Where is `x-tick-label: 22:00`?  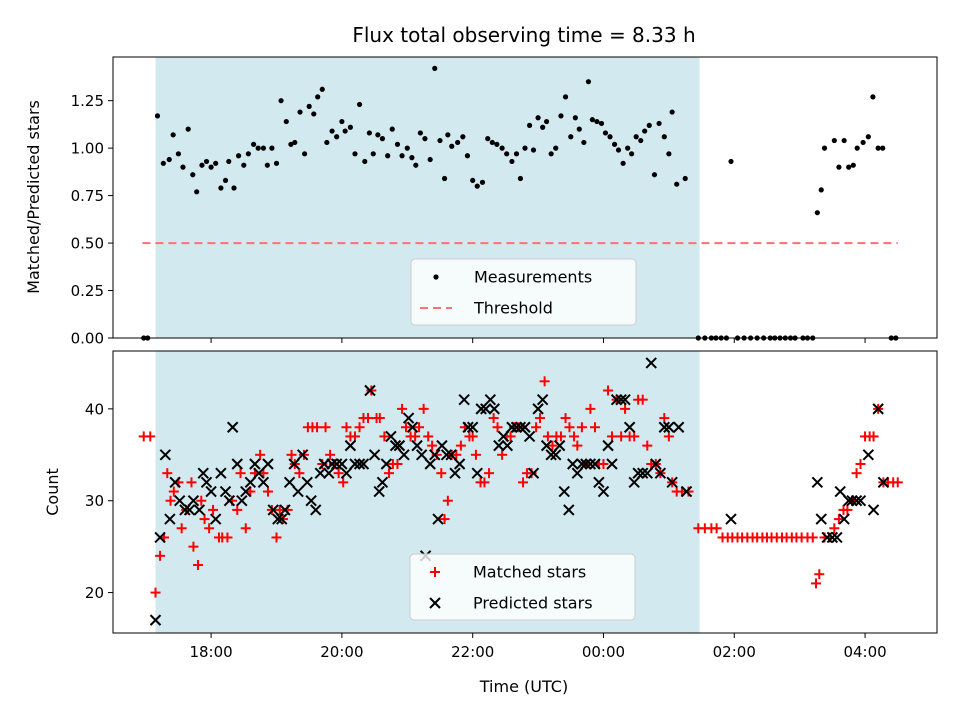 x-tick-label: 22:00 is located at coordinates (472, 652).